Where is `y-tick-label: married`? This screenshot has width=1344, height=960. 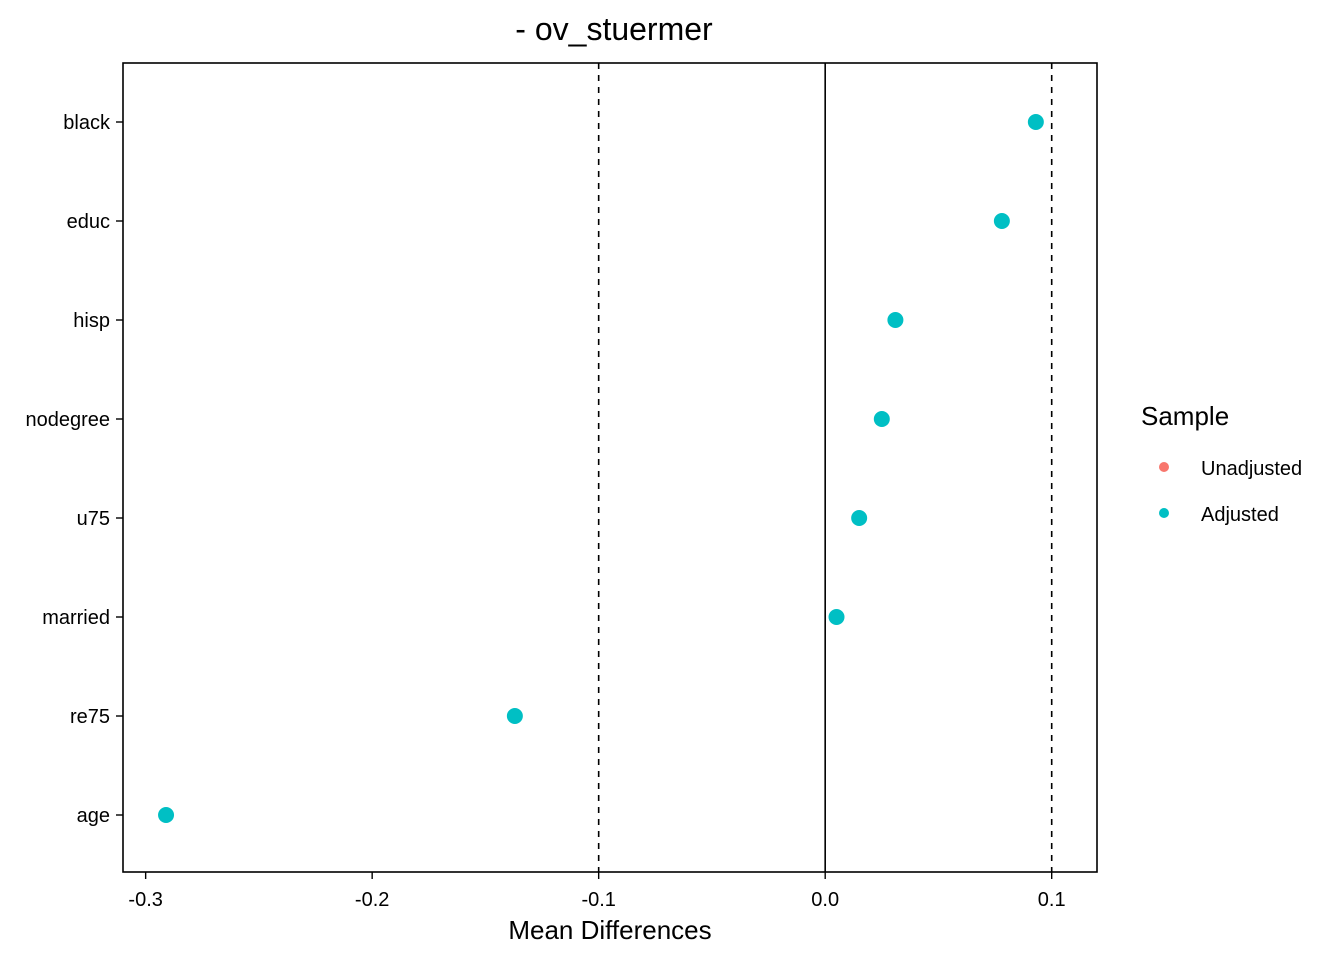 y-tick-label: married is located at coordinates (76, 618).